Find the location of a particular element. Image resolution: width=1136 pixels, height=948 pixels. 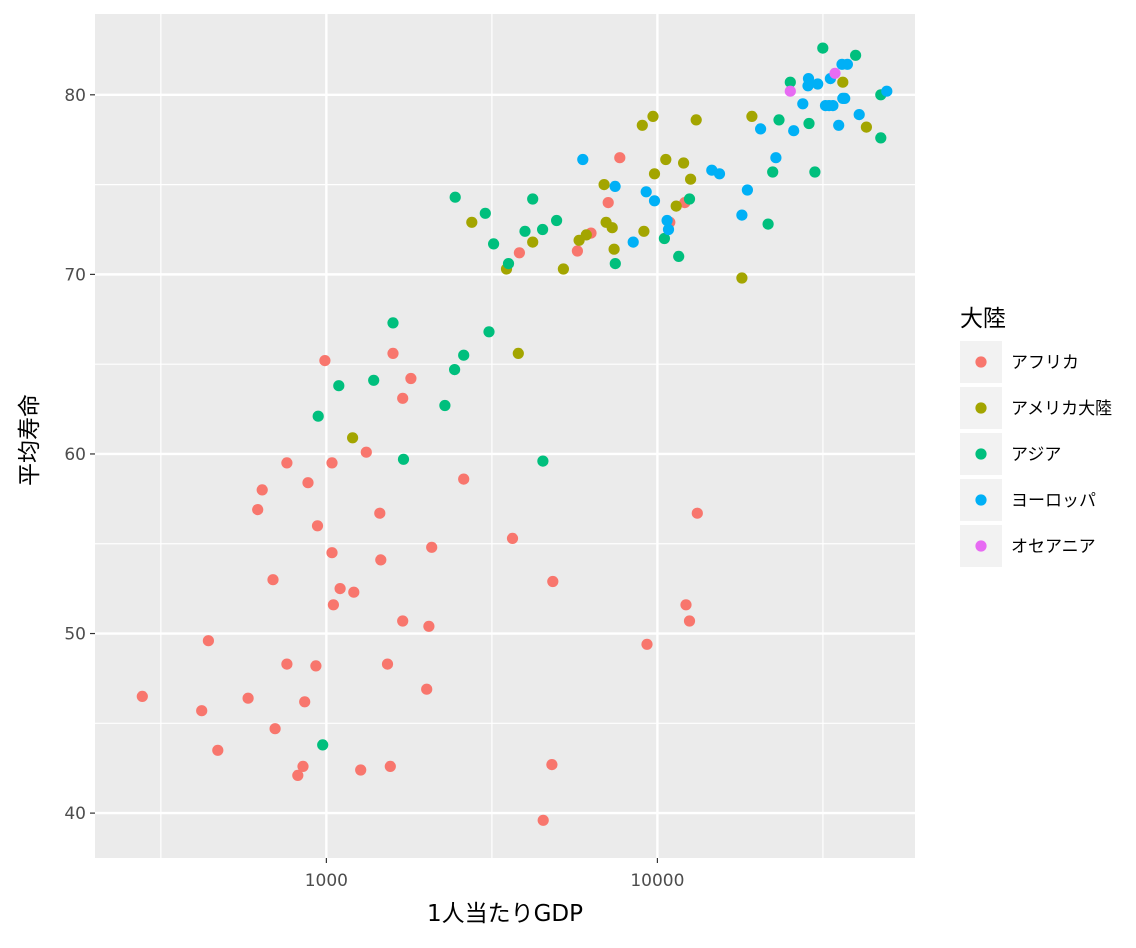

legend-label: オセアニア is located at coordinates (1053, 547).